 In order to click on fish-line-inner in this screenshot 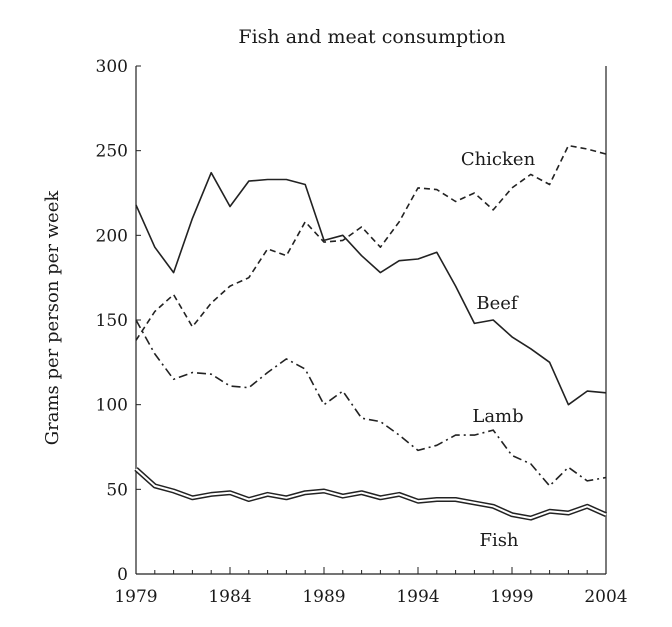, I will do `click(371, 494)`.